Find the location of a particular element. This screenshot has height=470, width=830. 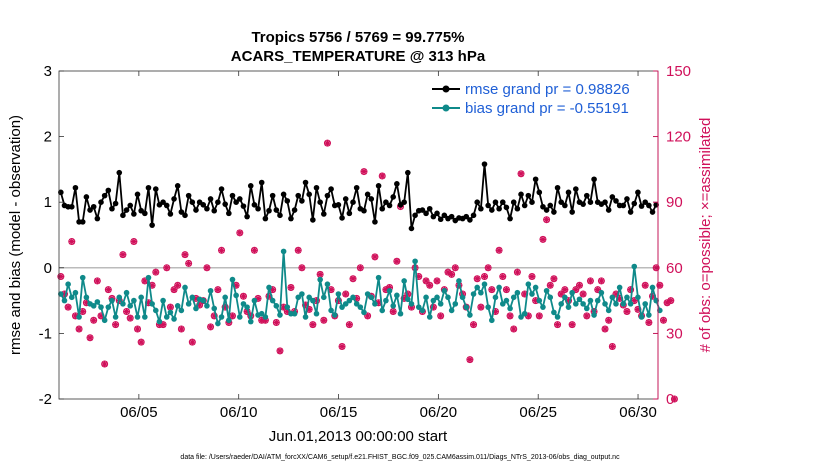

y2-tick-label: 30 is located at coordinates (674, 333).